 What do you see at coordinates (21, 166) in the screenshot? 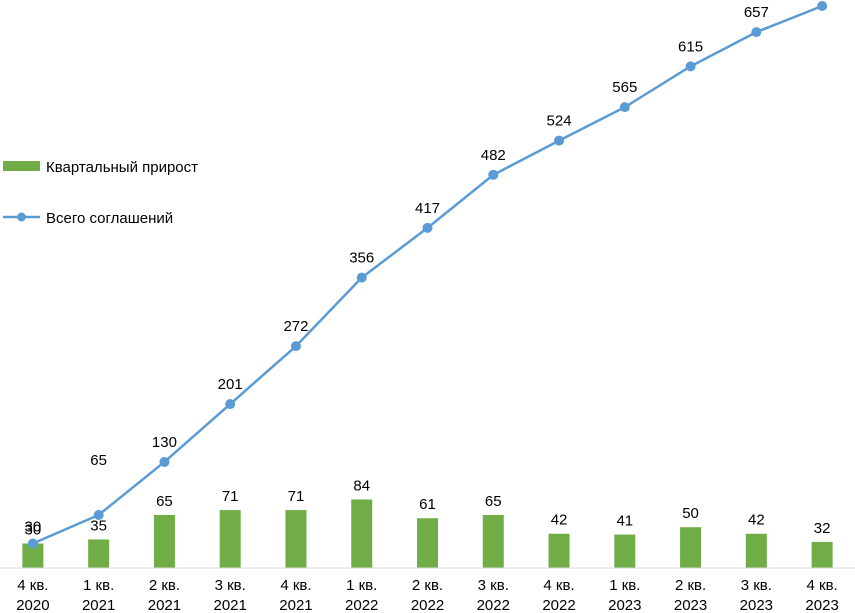
I see `legend-bar-swatch` at bounding box center [21, 166].